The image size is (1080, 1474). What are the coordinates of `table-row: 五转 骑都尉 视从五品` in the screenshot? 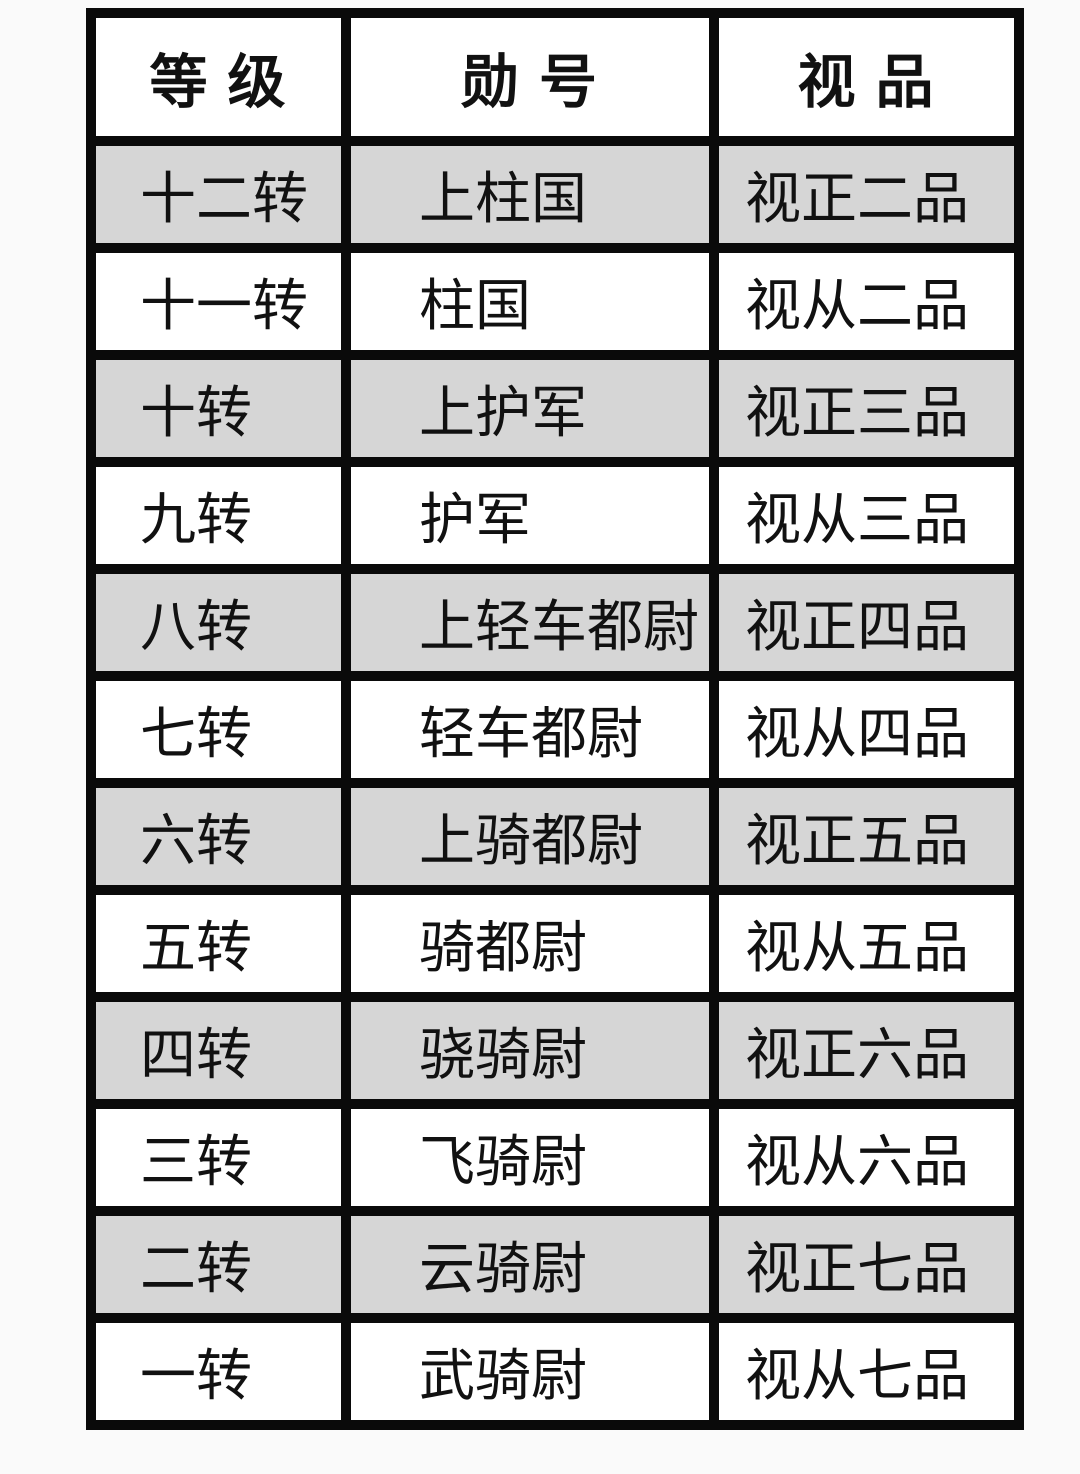 It's located at (555, 943).